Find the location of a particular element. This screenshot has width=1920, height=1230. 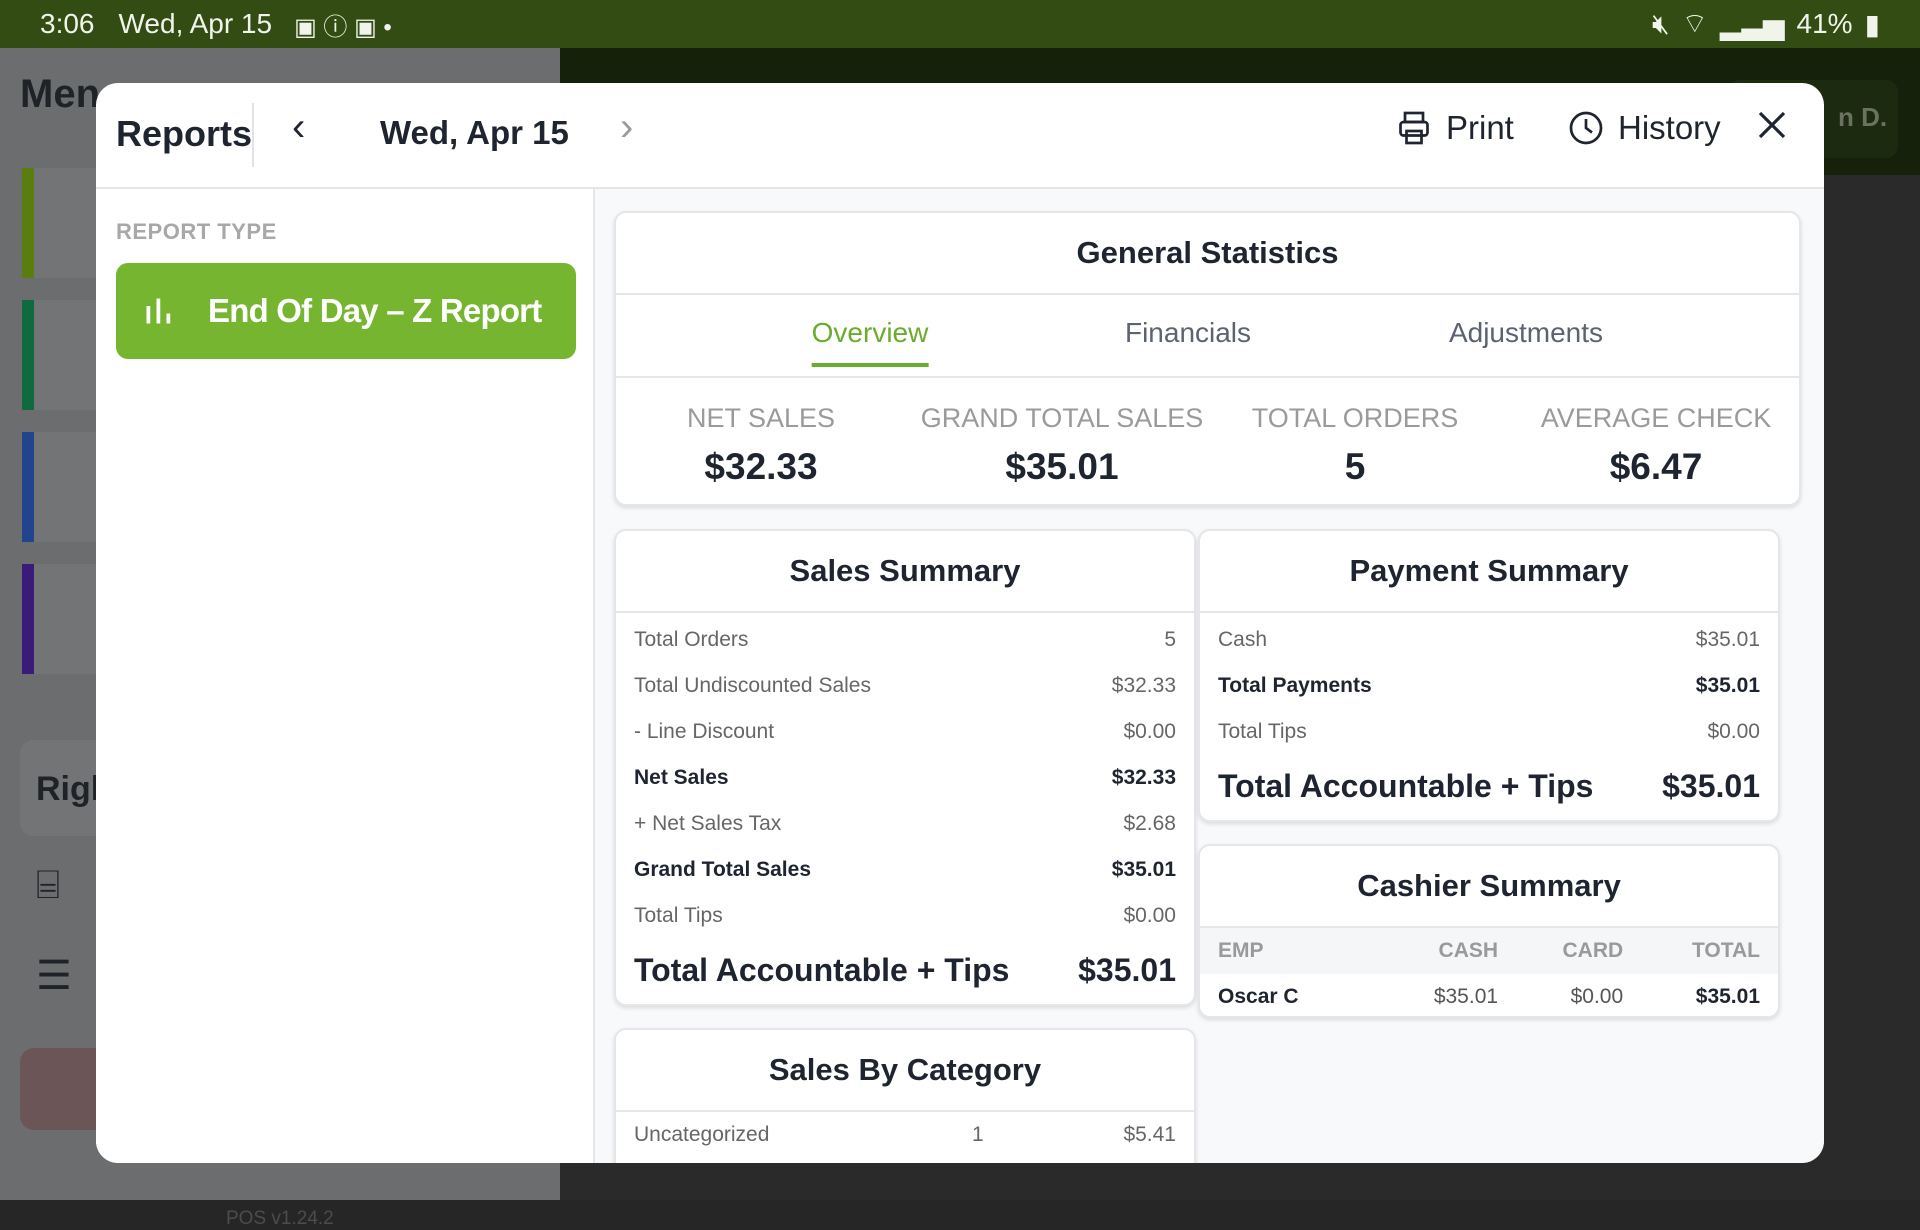

stat-total-orders: TOTAL ORDERS 5 is located at coordinates (1355, 445).